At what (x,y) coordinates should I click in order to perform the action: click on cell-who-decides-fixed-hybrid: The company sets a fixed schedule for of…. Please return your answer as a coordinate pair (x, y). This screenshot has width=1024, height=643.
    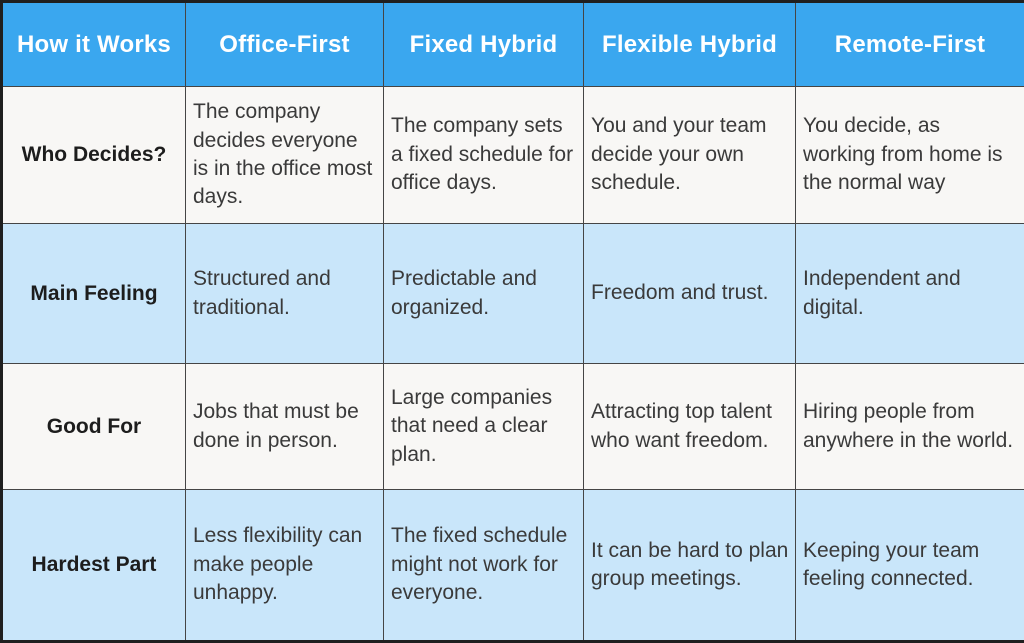
    Looking at the image, I should click on (484, 155).